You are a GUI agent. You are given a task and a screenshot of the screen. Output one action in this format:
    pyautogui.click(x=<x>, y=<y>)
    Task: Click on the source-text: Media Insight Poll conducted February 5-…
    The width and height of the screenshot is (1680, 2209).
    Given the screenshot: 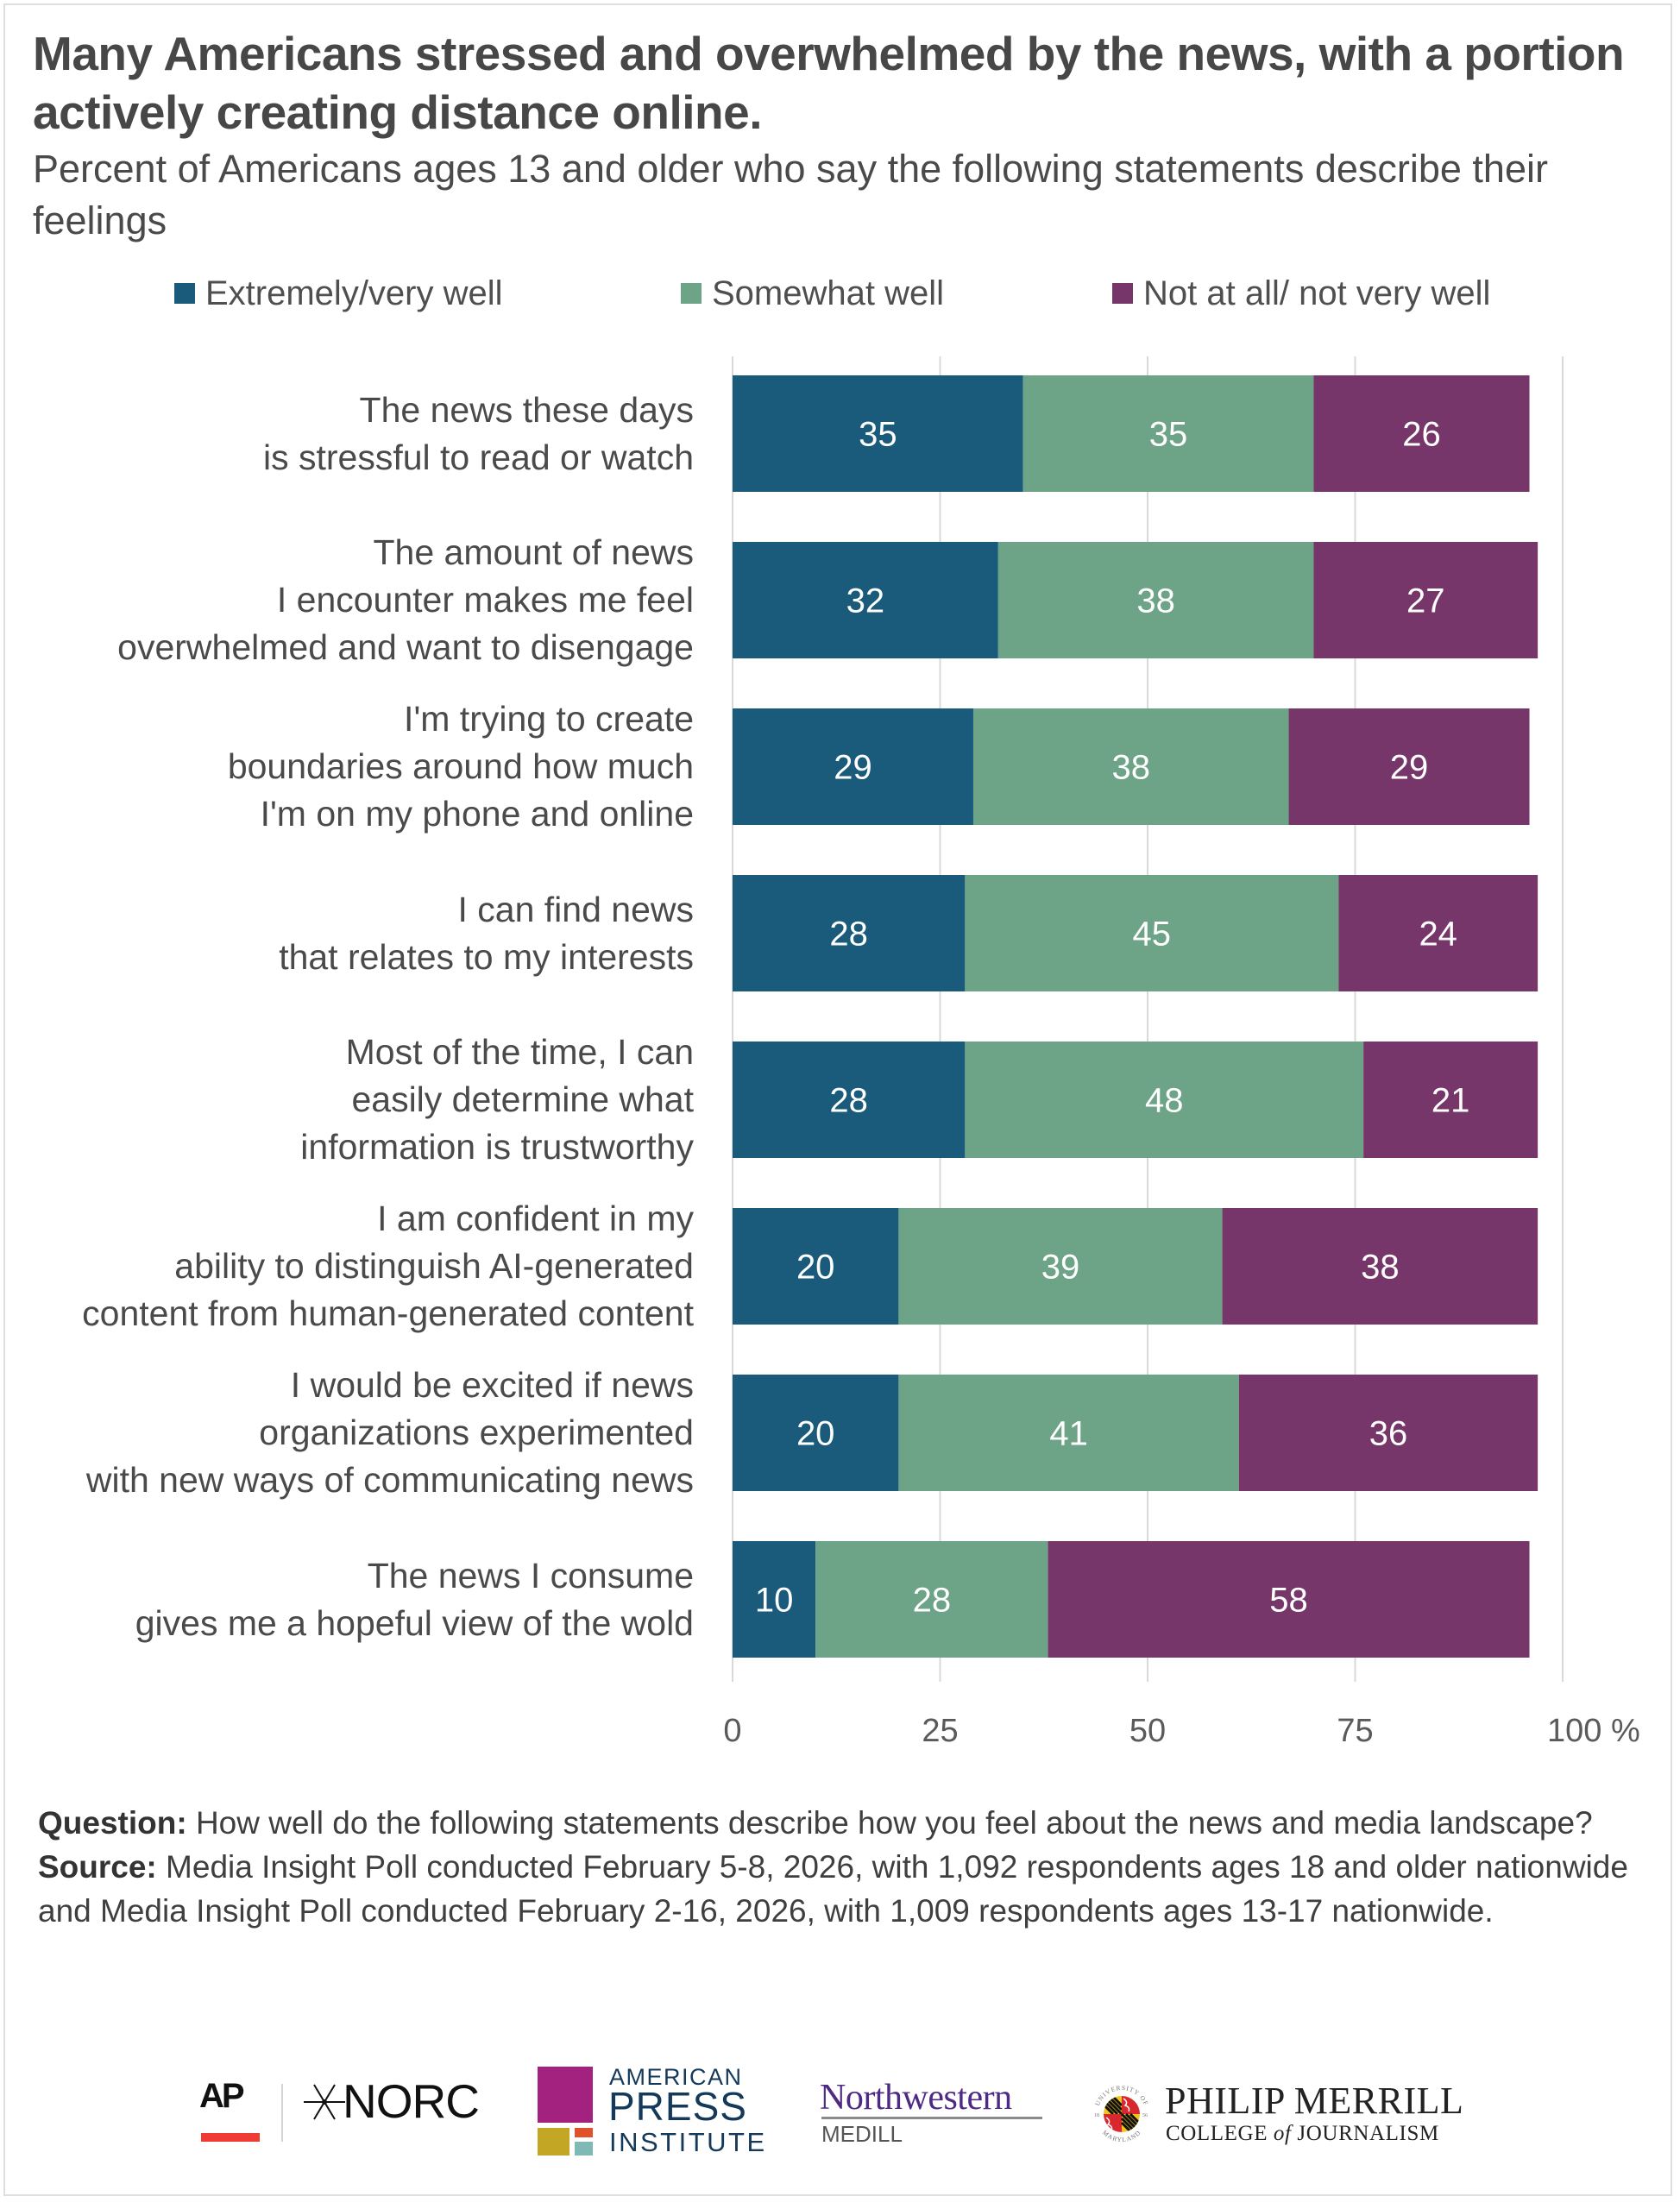 What is the action you would take?
    pyautogui.click(x=833, y=1889)
    